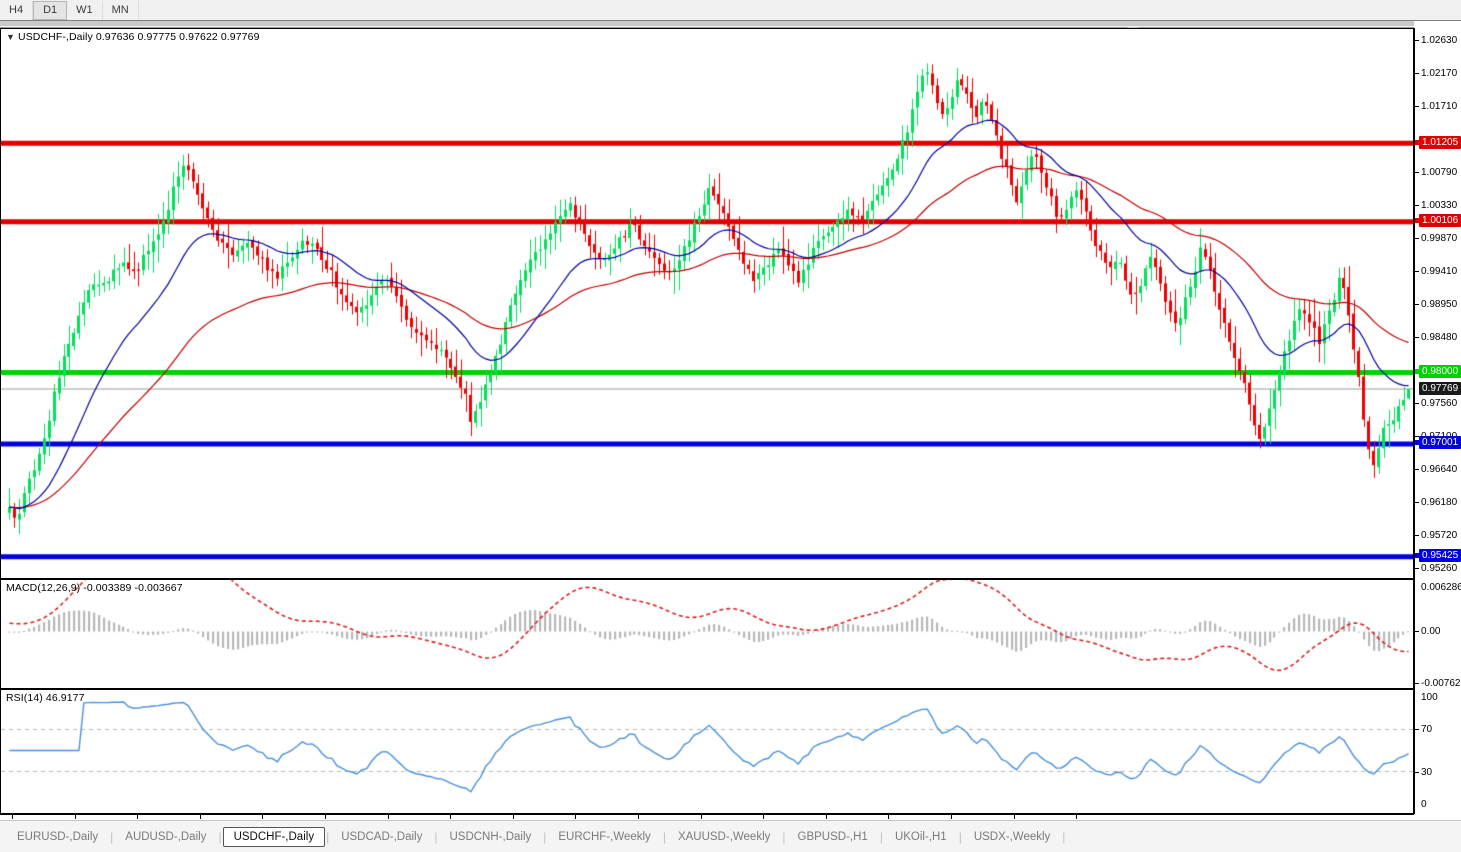 The height and width of the screenshot is (852, 1461). Describe the element at coordinates (1440, 142) in the screenshot. I see `price-level-label-red: 1.01205` at that location.